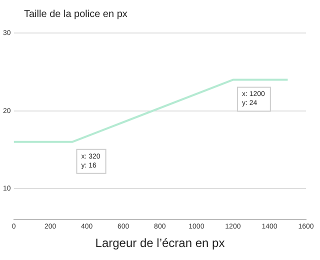  Describe the element at coordinates (76, 14) in the screenshot. I see `y-axis-title: Taille de la police en px` at that location.